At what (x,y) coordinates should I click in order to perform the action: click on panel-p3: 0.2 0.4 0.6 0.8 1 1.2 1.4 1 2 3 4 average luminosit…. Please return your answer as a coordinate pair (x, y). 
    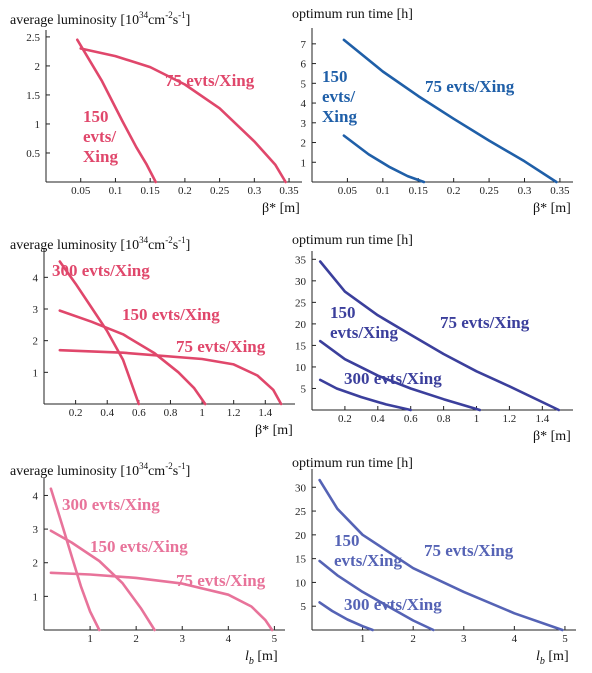
    Looking at the image, I should click on (152, 336).